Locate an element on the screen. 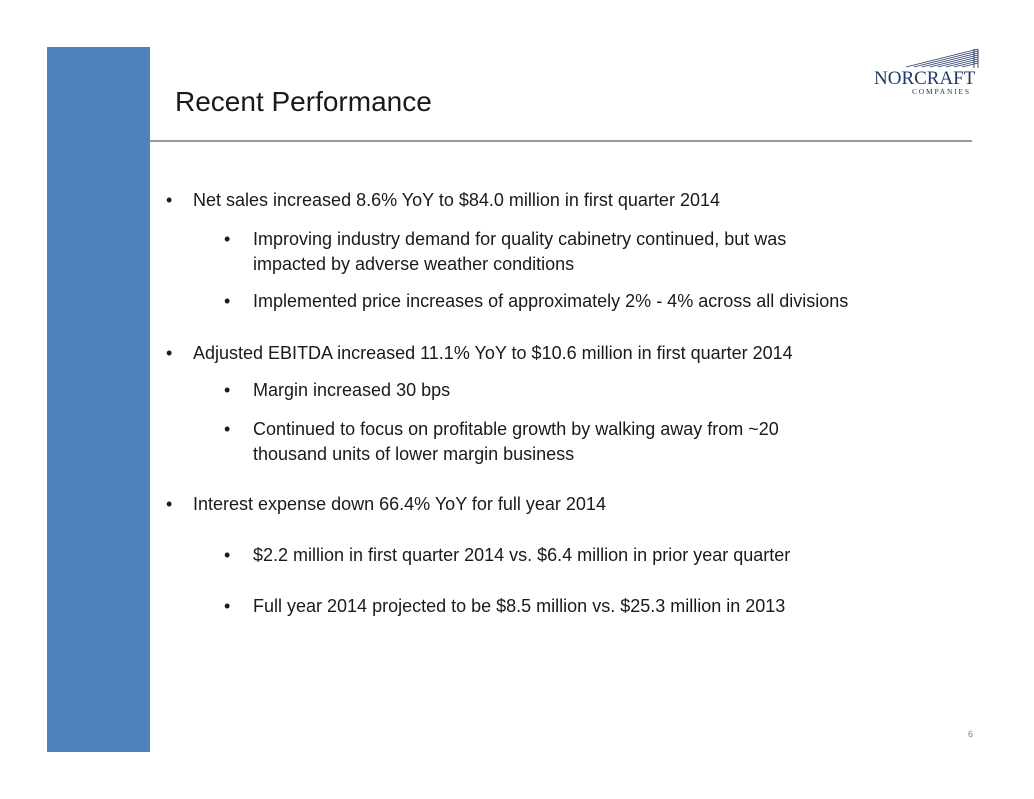  bullet-text: Margin increased 30 bps is located at coordinates (352, 390).